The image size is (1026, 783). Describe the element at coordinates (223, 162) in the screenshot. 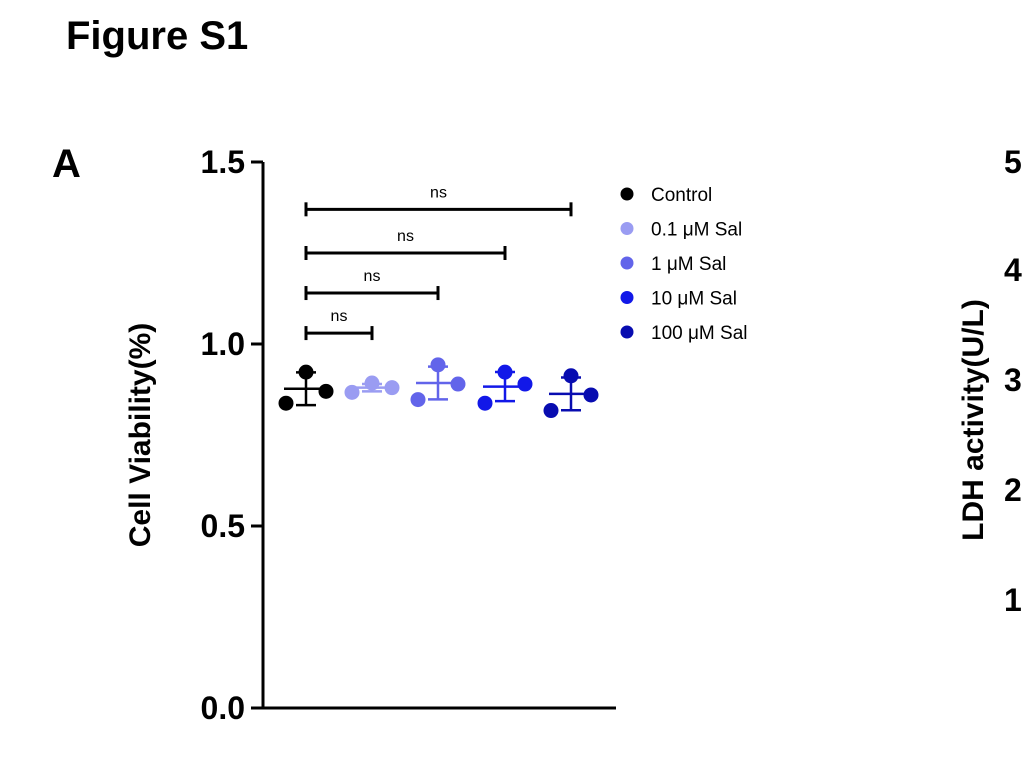

I see `y-tick-label: 1.5` at that location.